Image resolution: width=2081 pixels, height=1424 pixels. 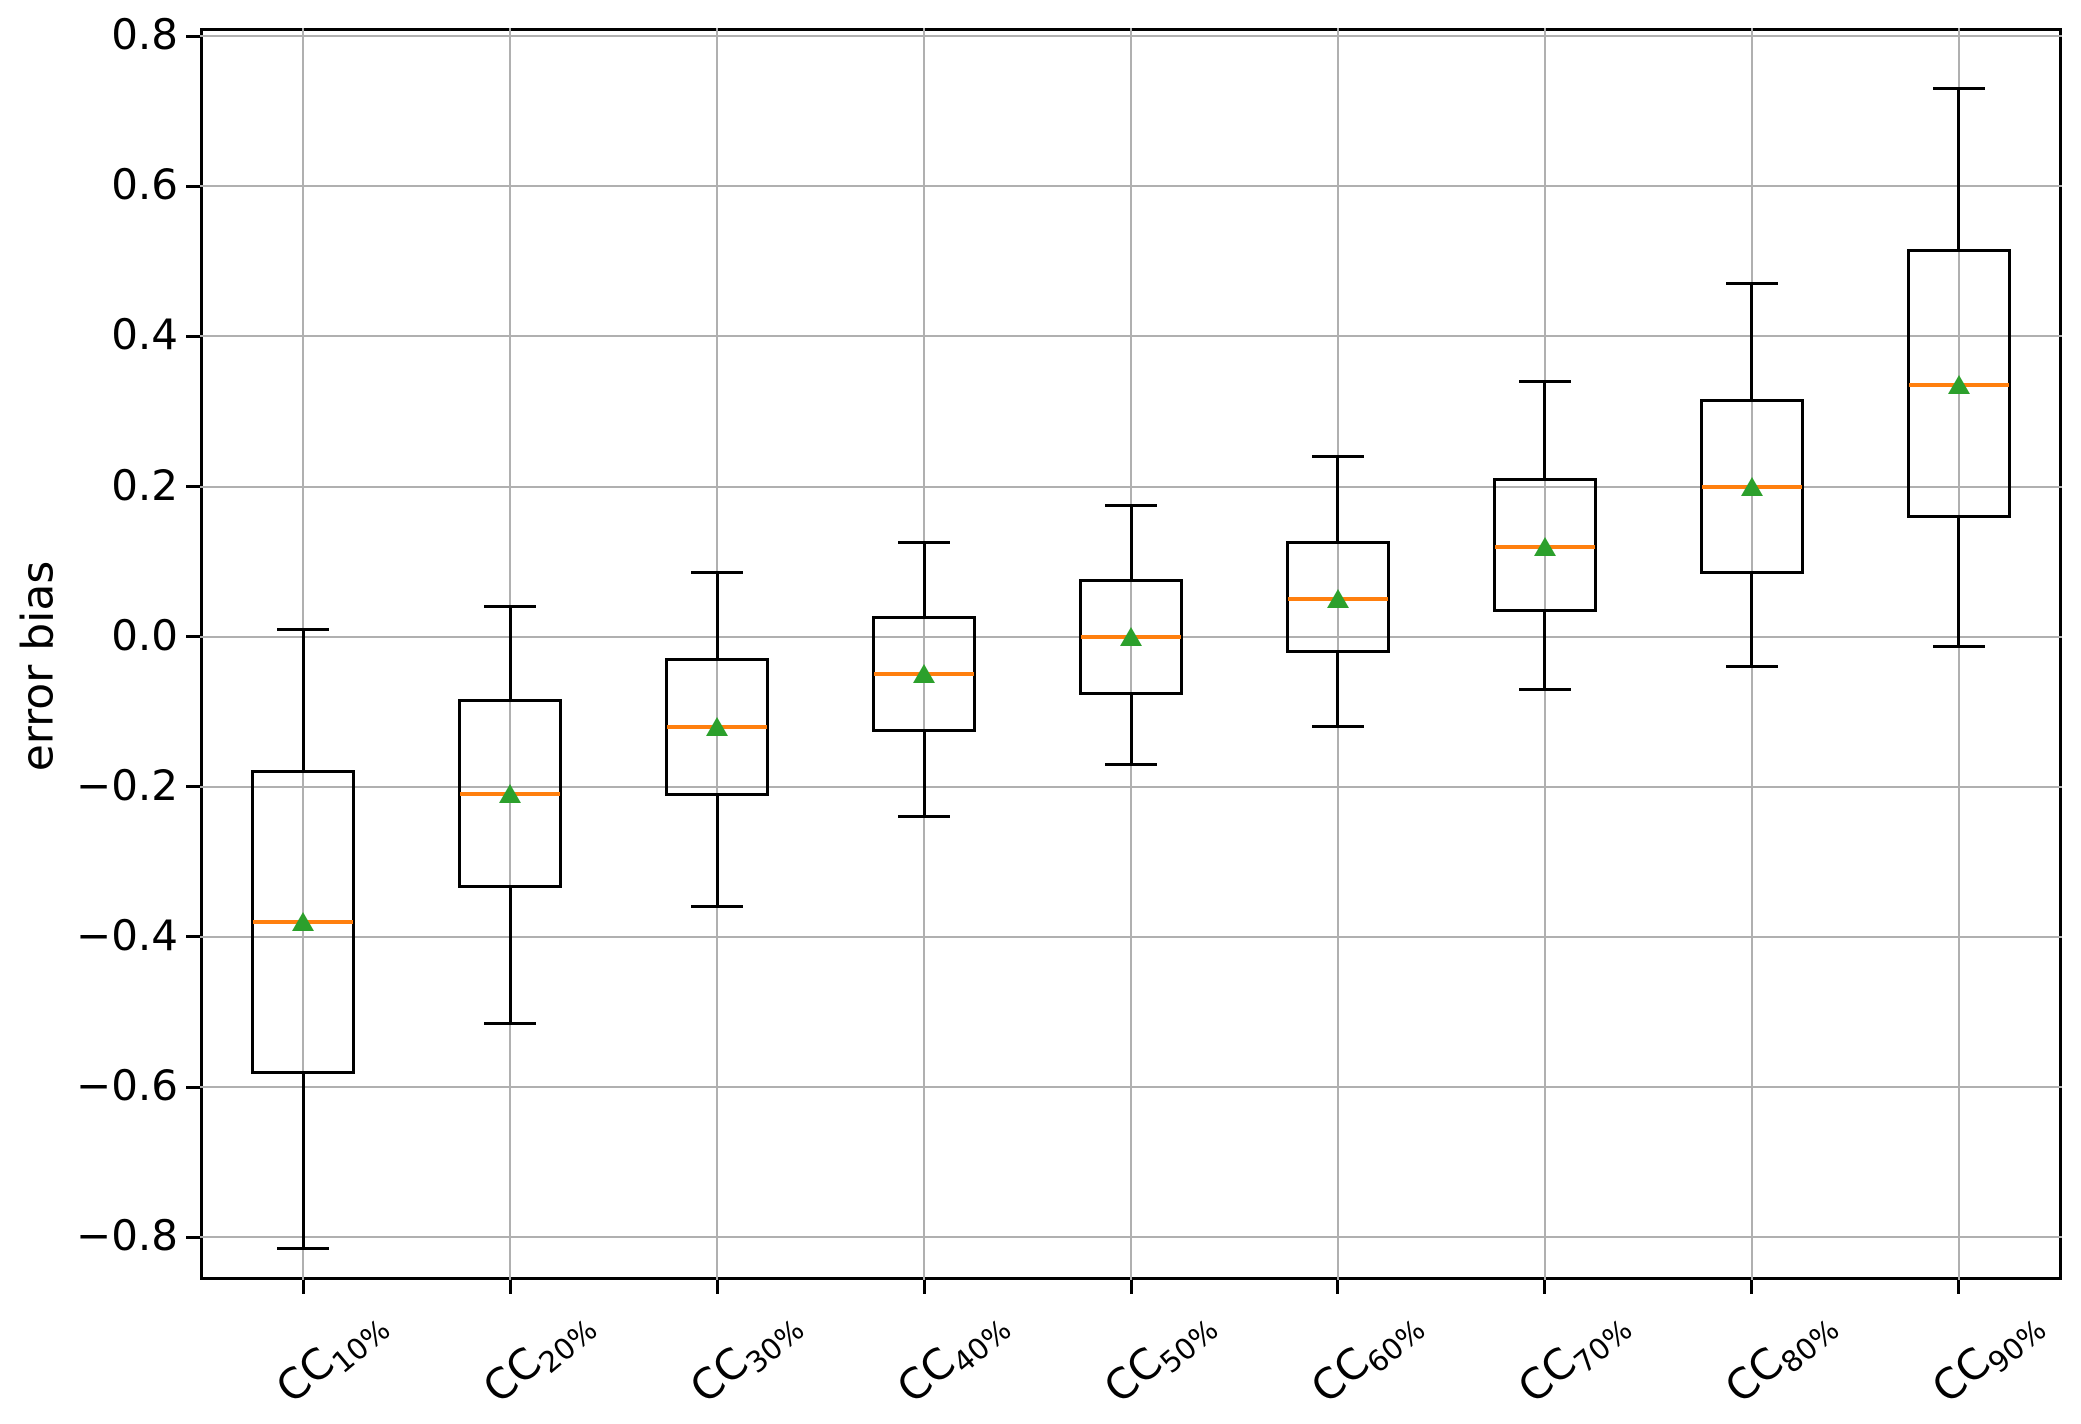 What do you see at coordinates (287, 1360) in the screenshot?
I see `x-tick-label: CC10%` at bounding box center [287, 1360].